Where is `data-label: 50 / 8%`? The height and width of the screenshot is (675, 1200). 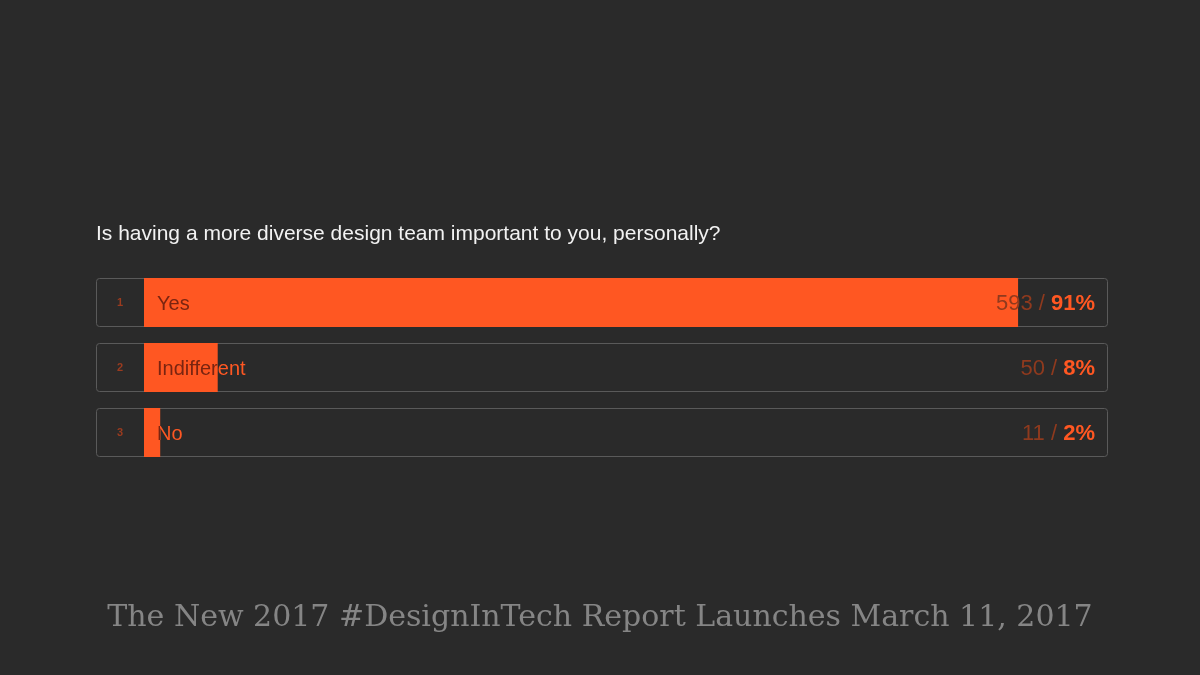 data-label: 50 / 8% is located at coordinates (1057, 368).